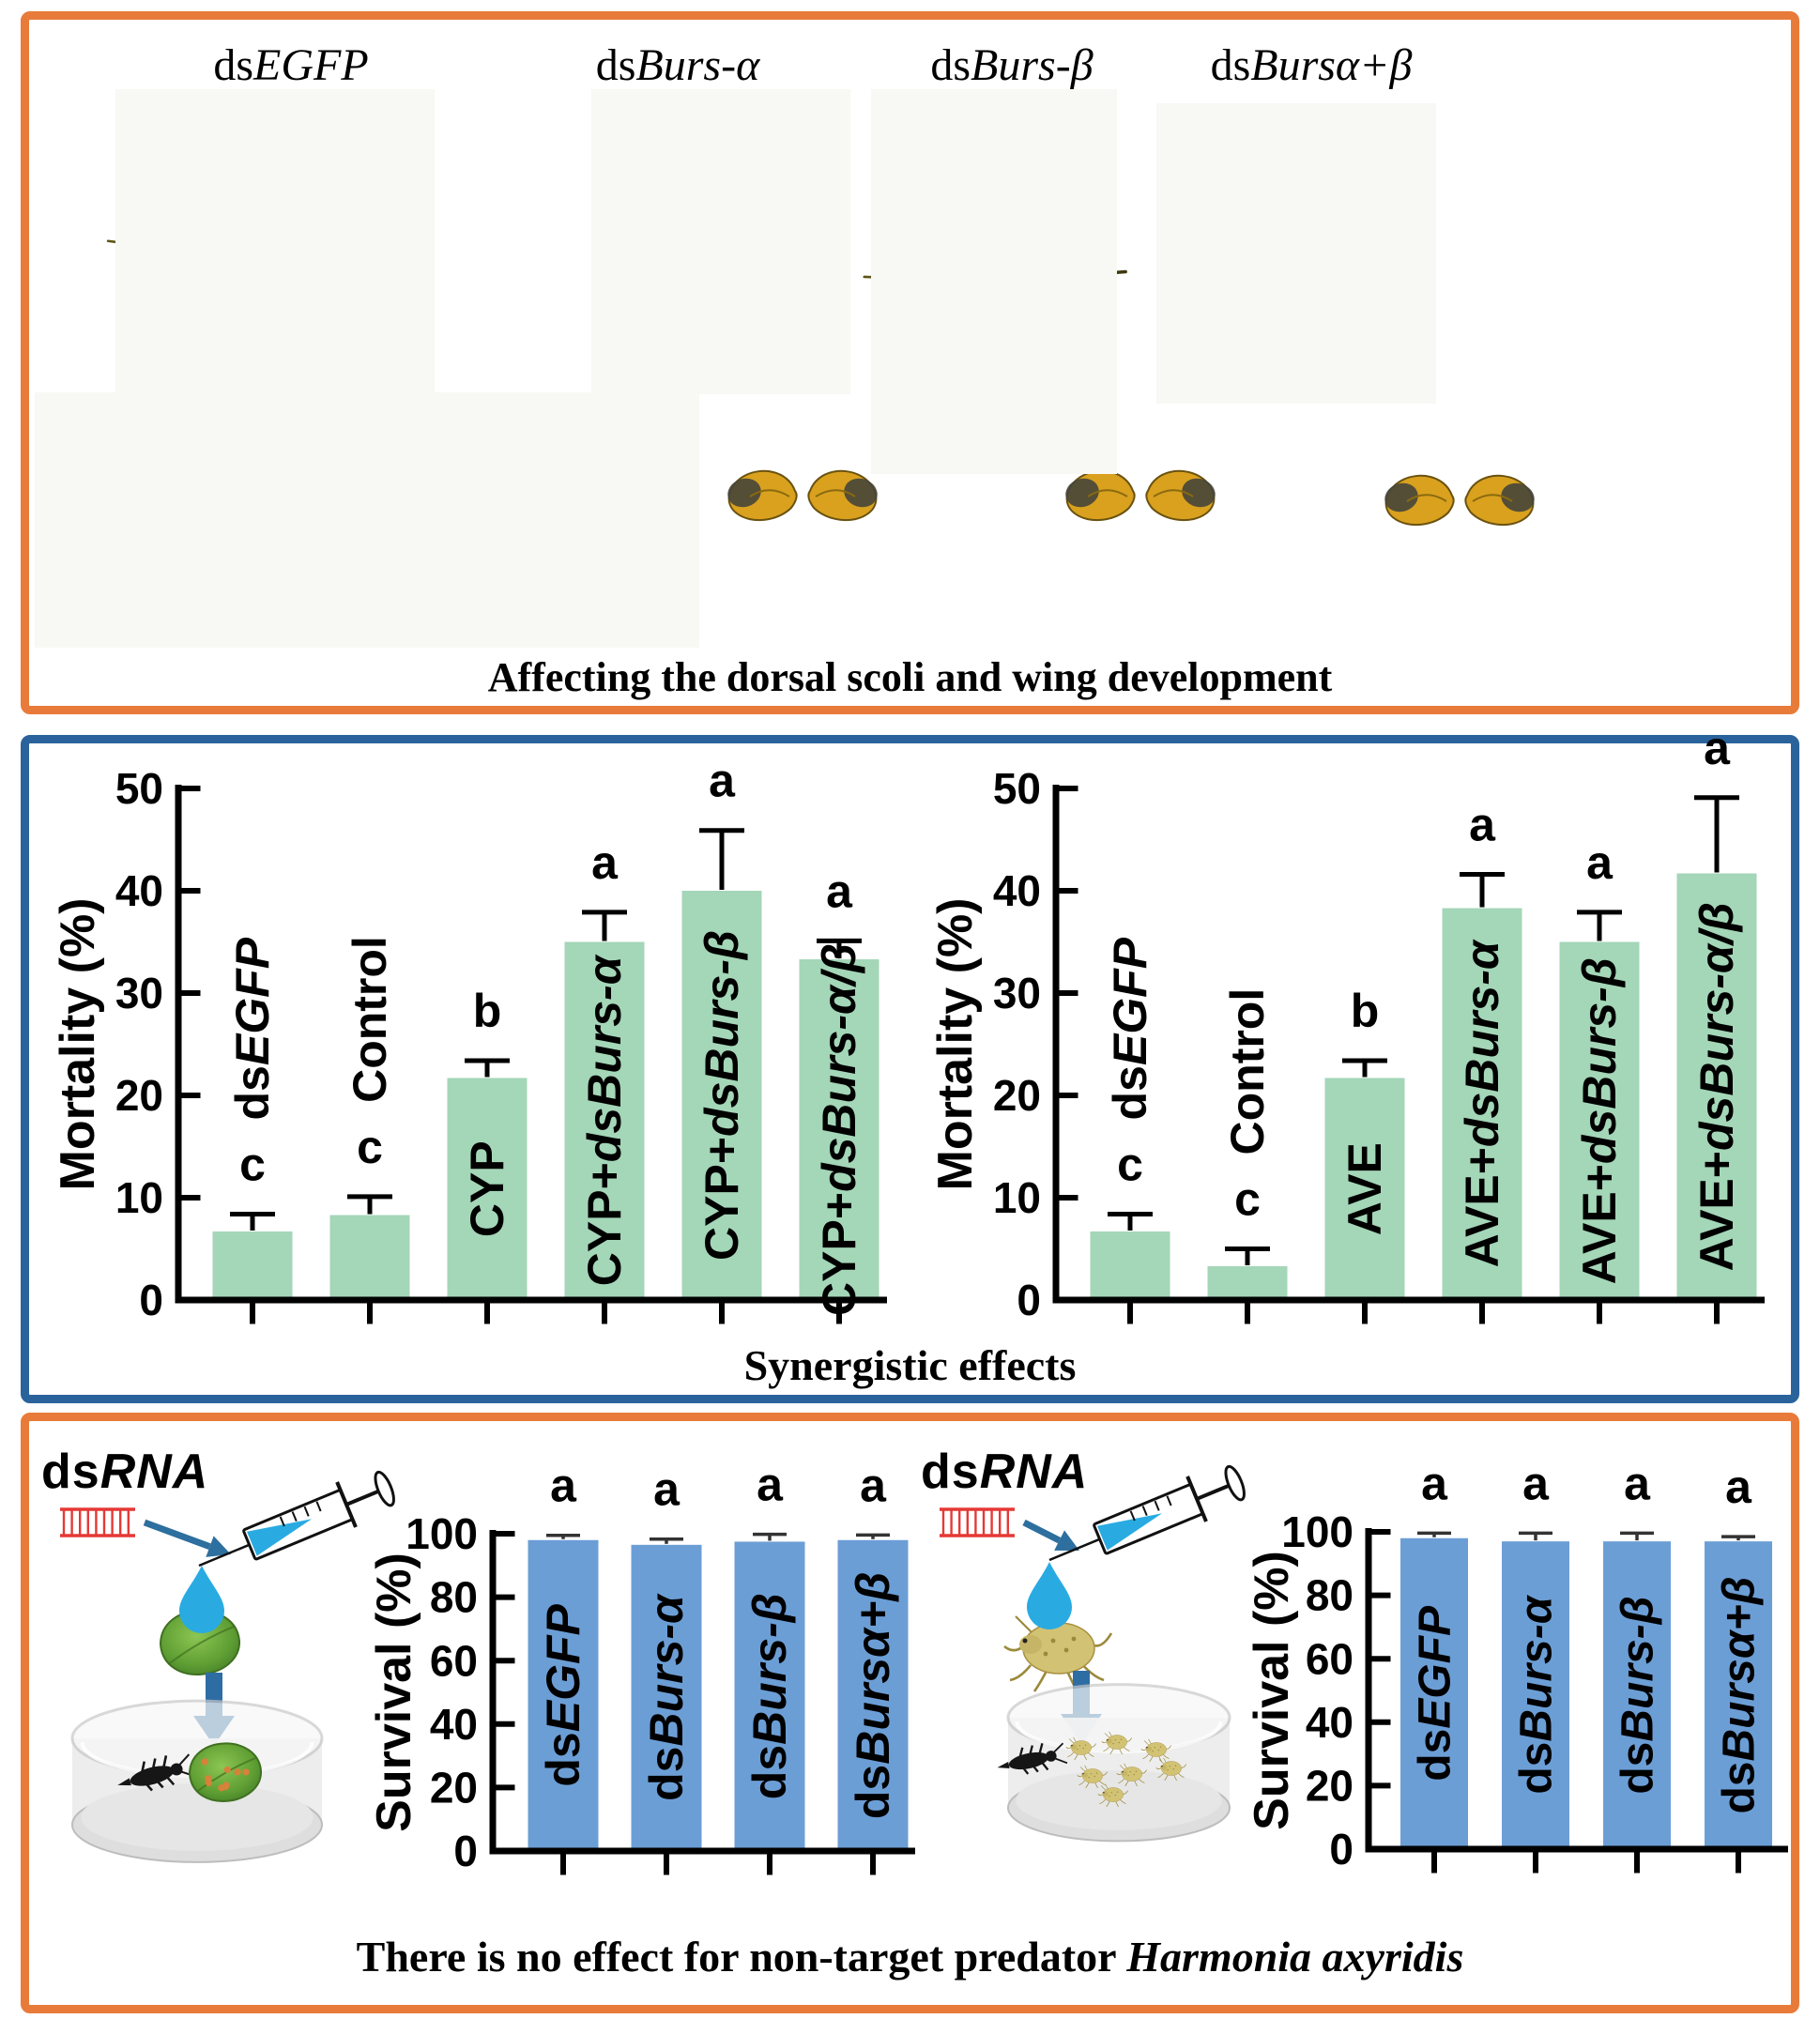 The width and height of the screenshot is (1820, 2019). What do you see at coordinates (1012, 65) in the screenshot?
I see `specimen-label-dsBurs-beta: dsBurs-β` at bounding box center [1012, 65].